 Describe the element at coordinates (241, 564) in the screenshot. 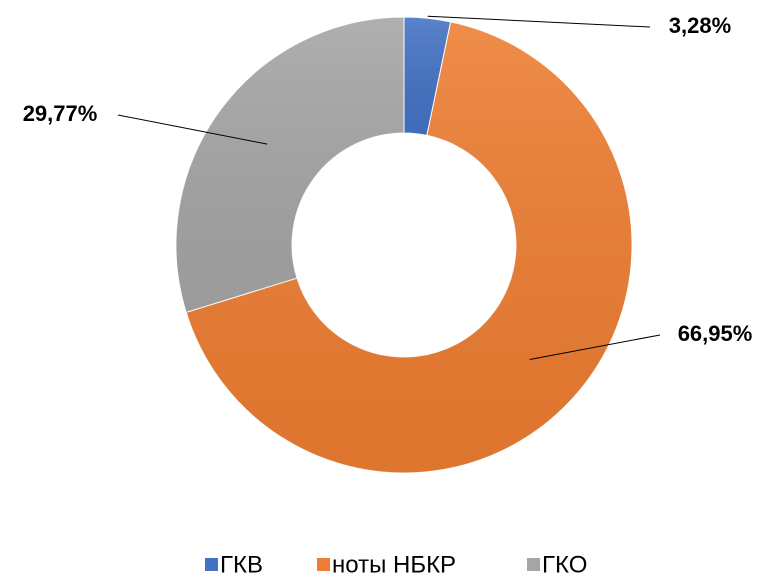

I see `legend-label: ГКВ` at that location.